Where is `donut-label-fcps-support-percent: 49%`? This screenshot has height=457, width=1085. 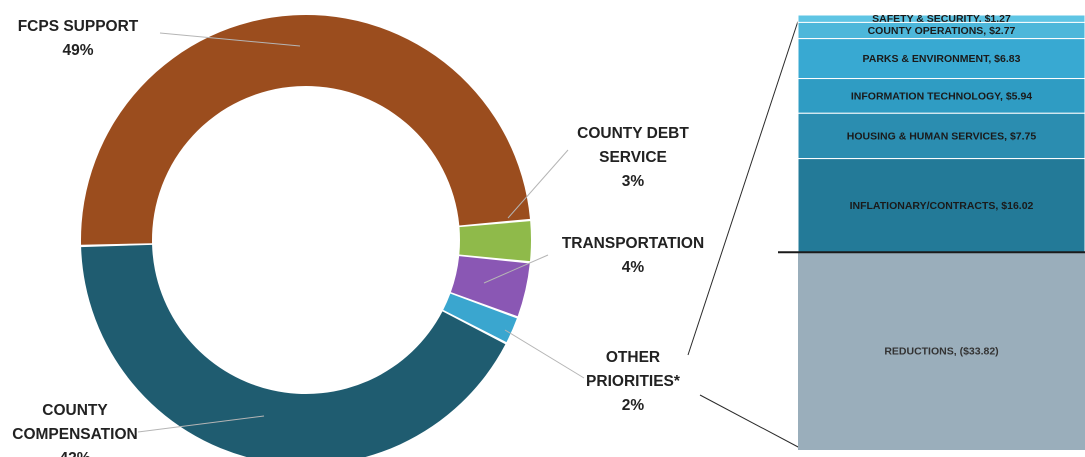 donut-label-fcps-support-percent: 49% is located at coordinates (77, 50).